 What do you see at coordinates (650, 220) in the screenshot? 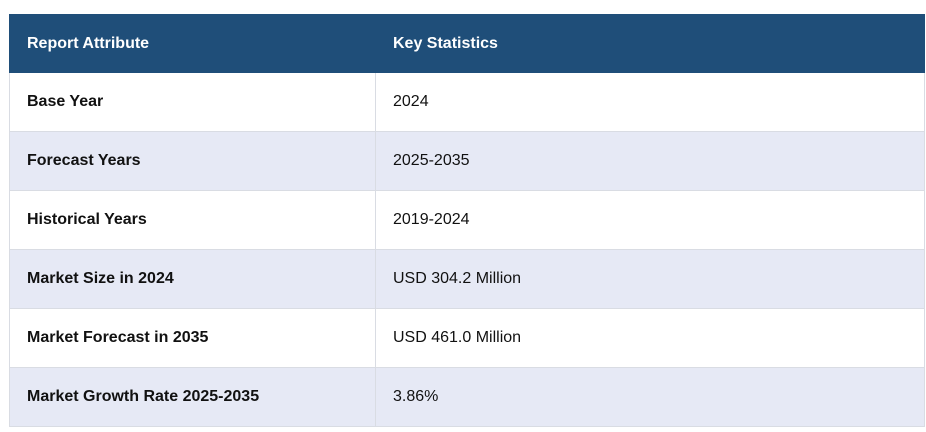
I see `value-cell: 2019-2024` at bounding box center [650, 220].